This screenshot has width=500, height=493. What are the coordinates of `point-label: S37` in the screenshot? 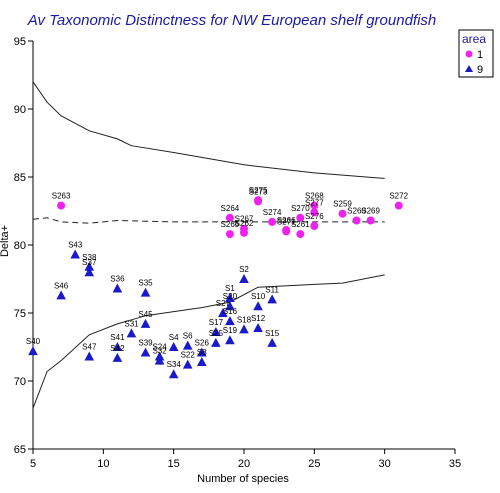 It's located at (89, 262).